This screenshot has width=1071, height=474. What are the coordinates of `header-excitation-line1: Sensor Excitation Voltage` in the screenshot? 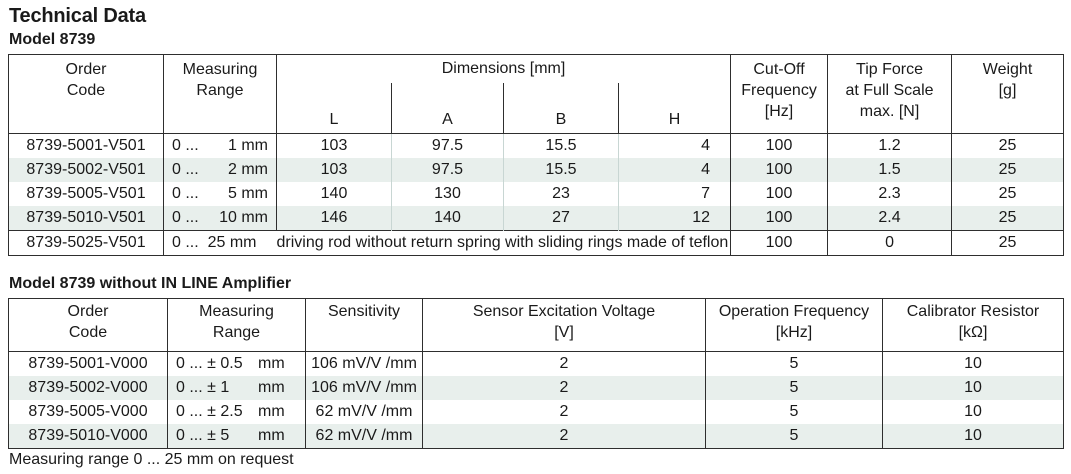 It's located at (564, 311).